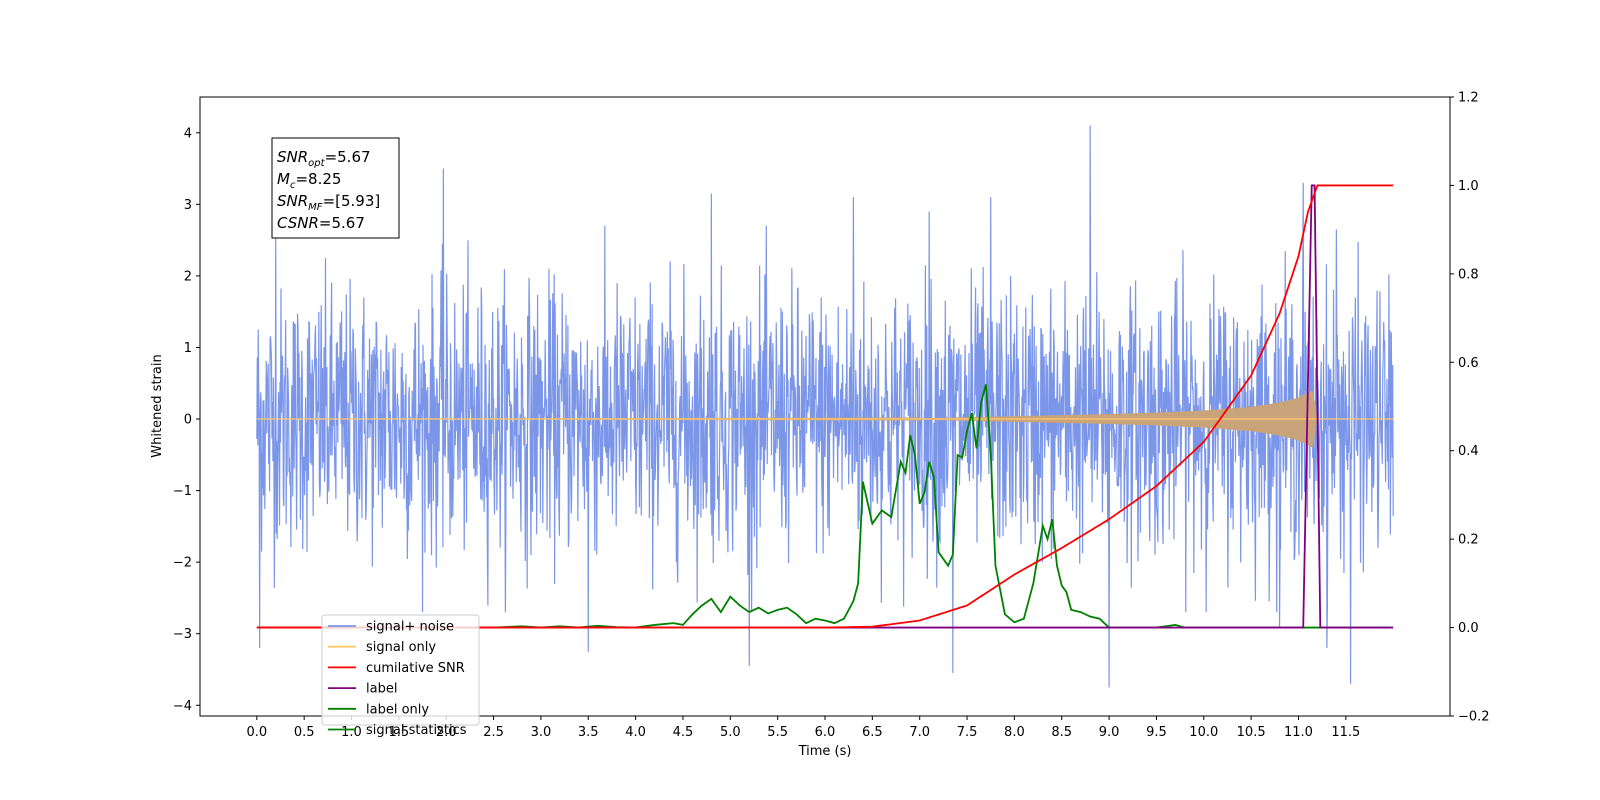 The image size is (1600, 800). Describe the element at coordinates (157, 405) in the screenshot. I see `y-axis-label: Whitened strain` at that location.